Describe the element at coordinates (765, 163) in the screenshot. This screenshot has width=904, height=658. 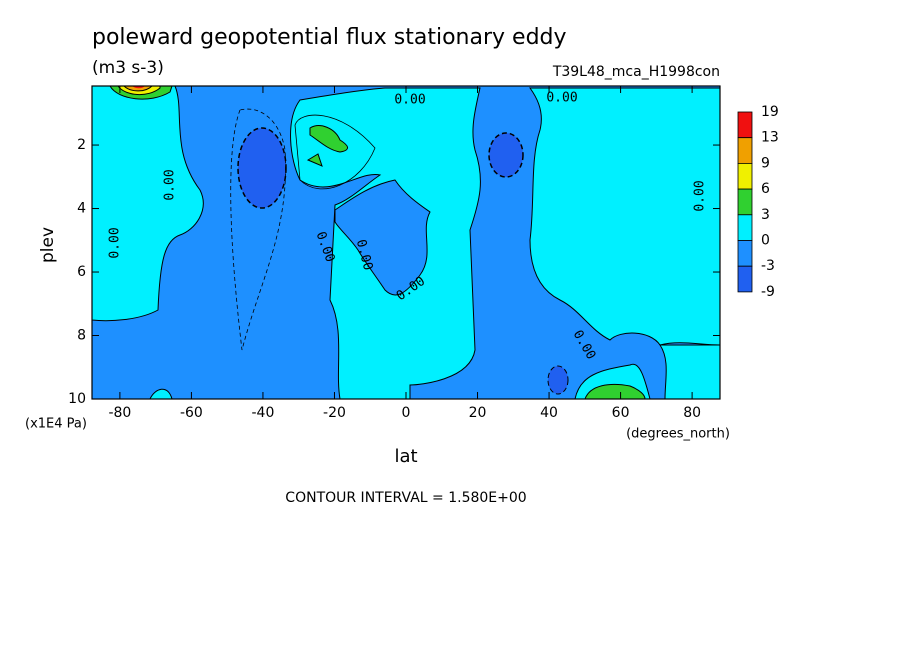
I see `colorbar-label: 9` at that location.